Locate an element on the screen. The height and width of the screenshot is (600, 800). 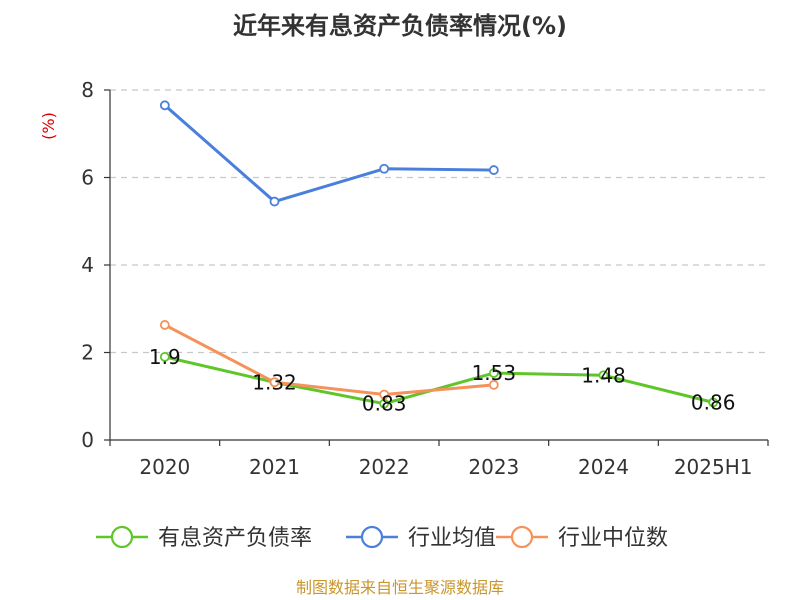
x-tick-label: 2021 is located at coordinates (274, 467).